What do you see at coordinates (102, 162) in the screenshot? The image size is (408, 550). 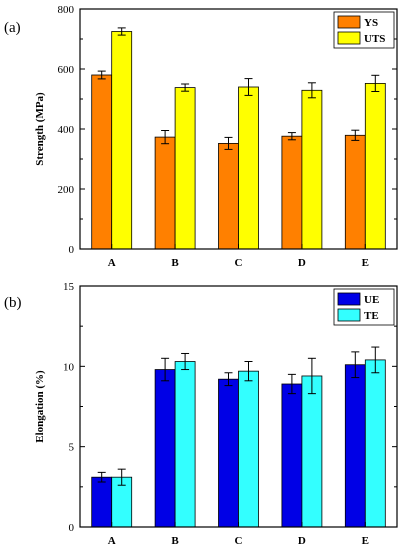 I see `bar-ys-a` at bounding box center [102, 162].